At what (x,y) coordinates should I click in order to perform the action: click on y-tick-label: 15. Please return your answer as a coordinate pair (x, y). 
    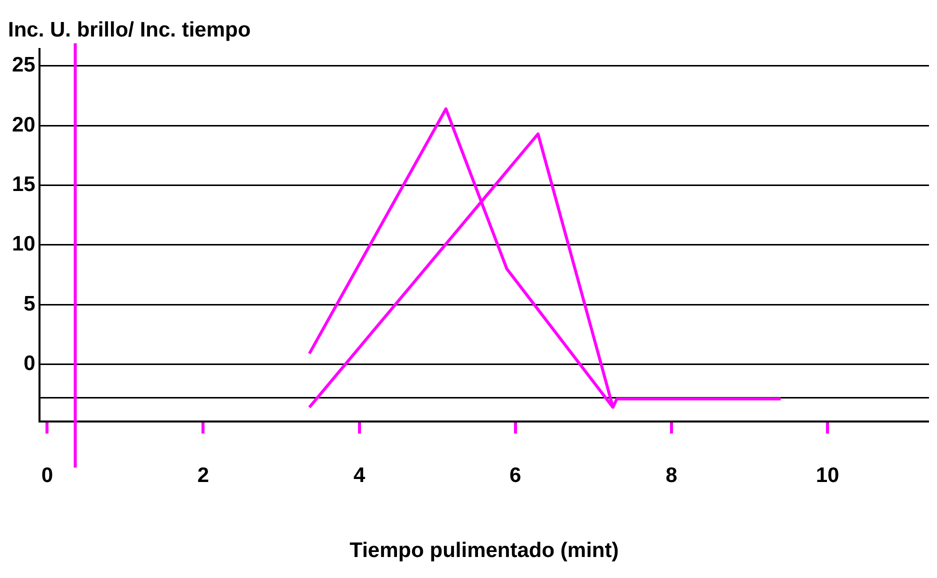
    Looking at the image, I should click on (24, 184).